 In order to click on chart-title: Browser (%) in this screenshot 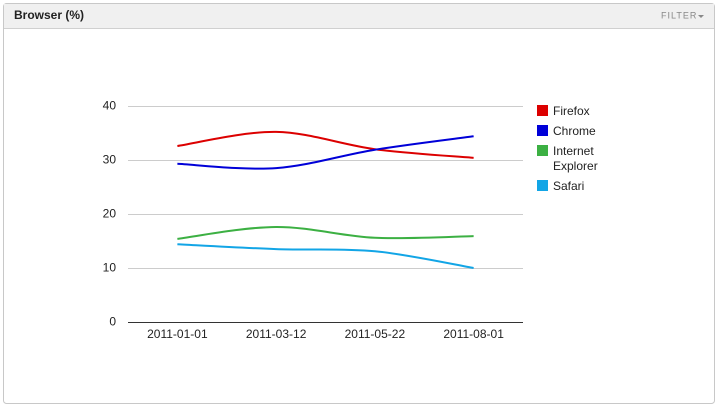, I will do `click(49, 15)`.